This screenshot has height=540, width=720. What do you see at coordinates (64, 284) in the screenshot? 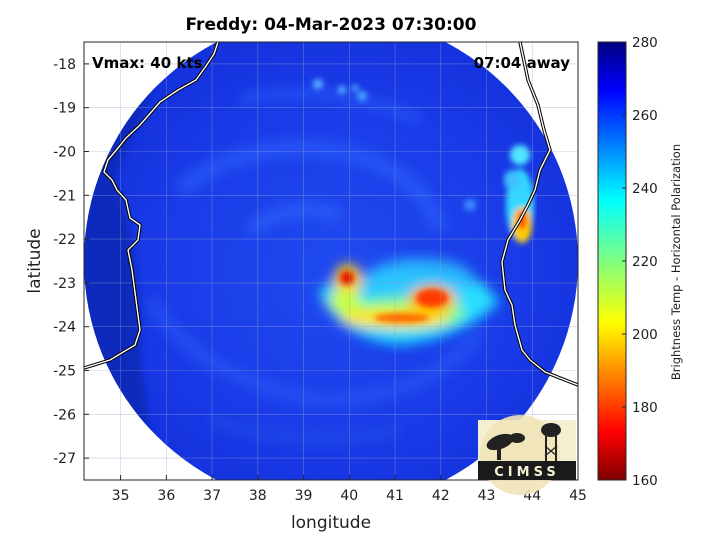
I see `y-tick-label: -23` at bounding box center [64, 284].